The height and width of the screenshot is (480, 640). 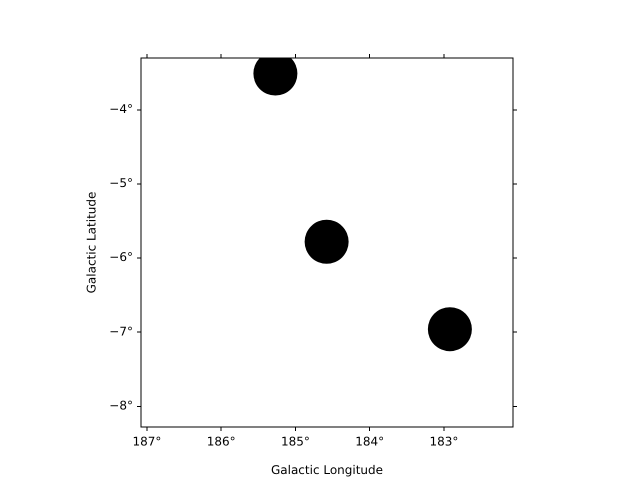 I want to click on y-tick-label: −6°, so click(x=121, y=257).